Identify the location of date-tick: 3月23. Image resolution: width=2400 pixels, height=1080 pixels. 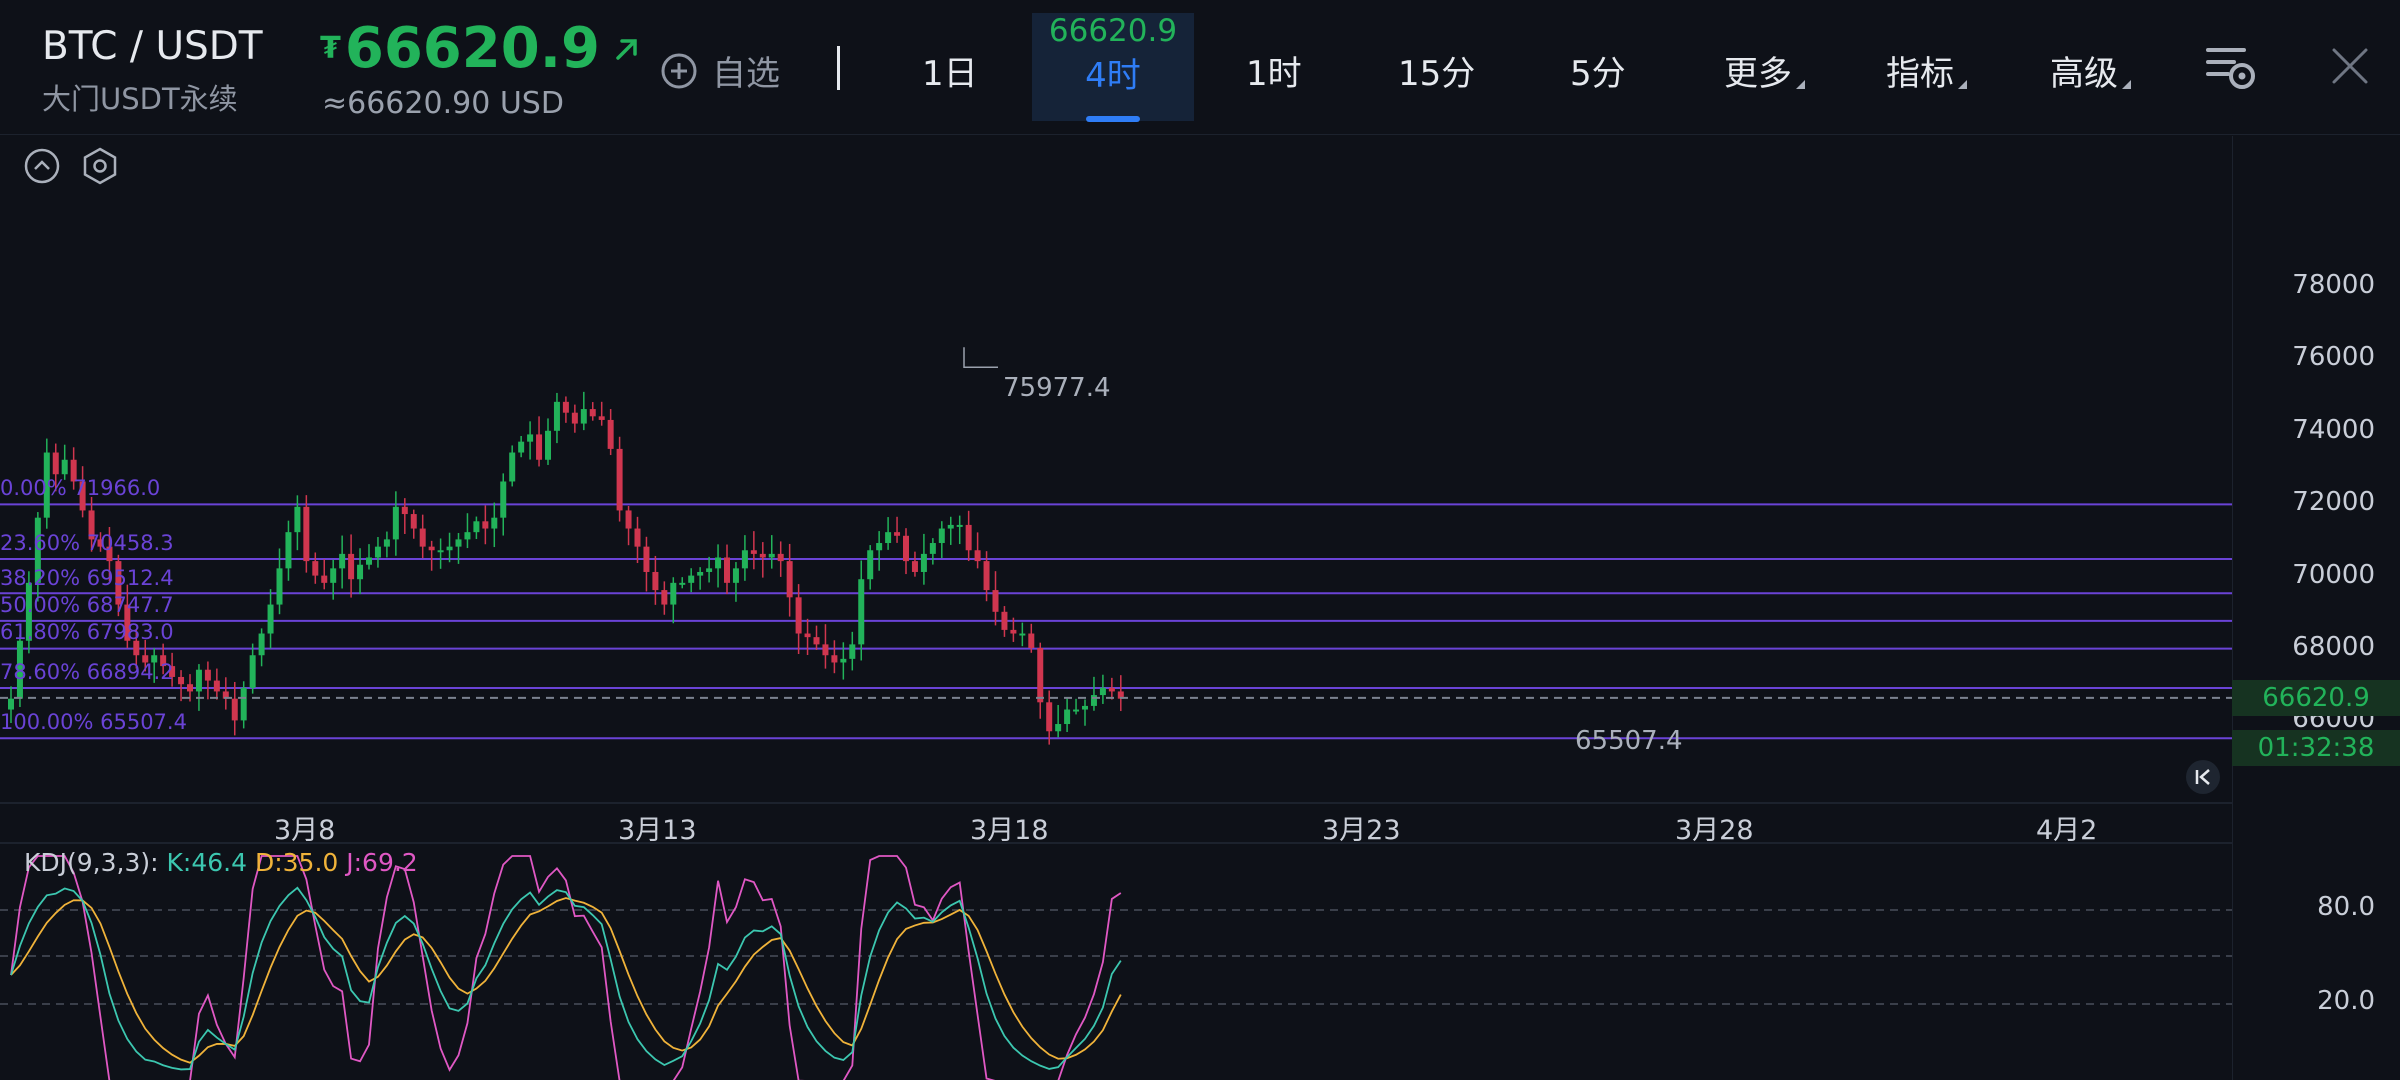
(1361, 830).